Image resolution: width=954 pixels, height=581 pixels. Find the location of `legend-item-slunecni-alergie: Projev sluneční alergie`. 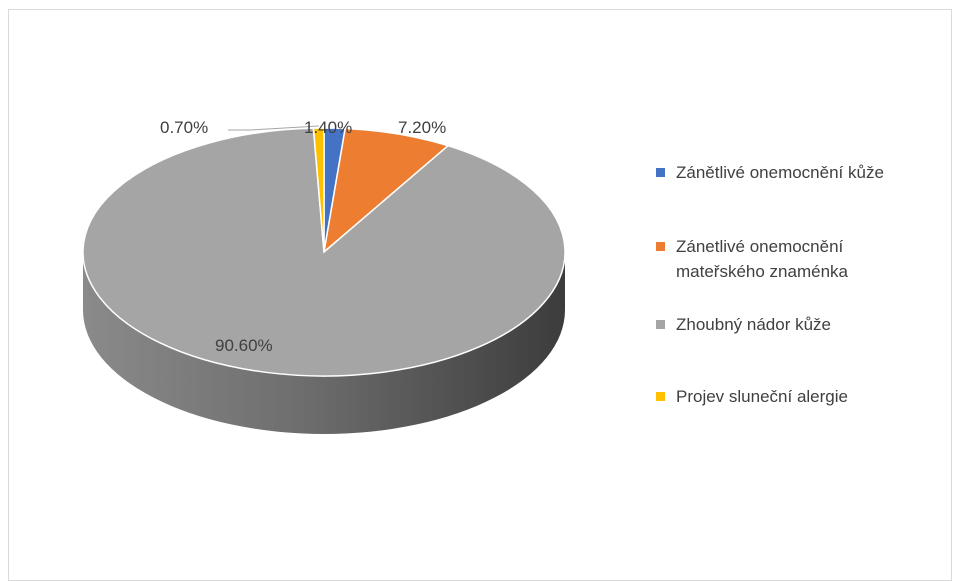

legend-item-slunecni-alergie: Projev sluneční alergie is located at coordinates (752, 396).